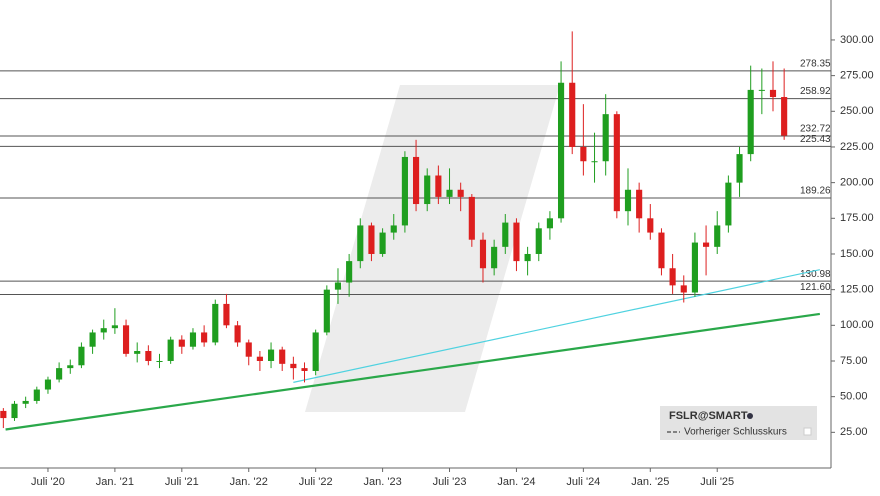 The image size is (880, 496). Describe the element at coordinates (815, 139) in the screenshot. I see `level-label: 225.43` at that location.